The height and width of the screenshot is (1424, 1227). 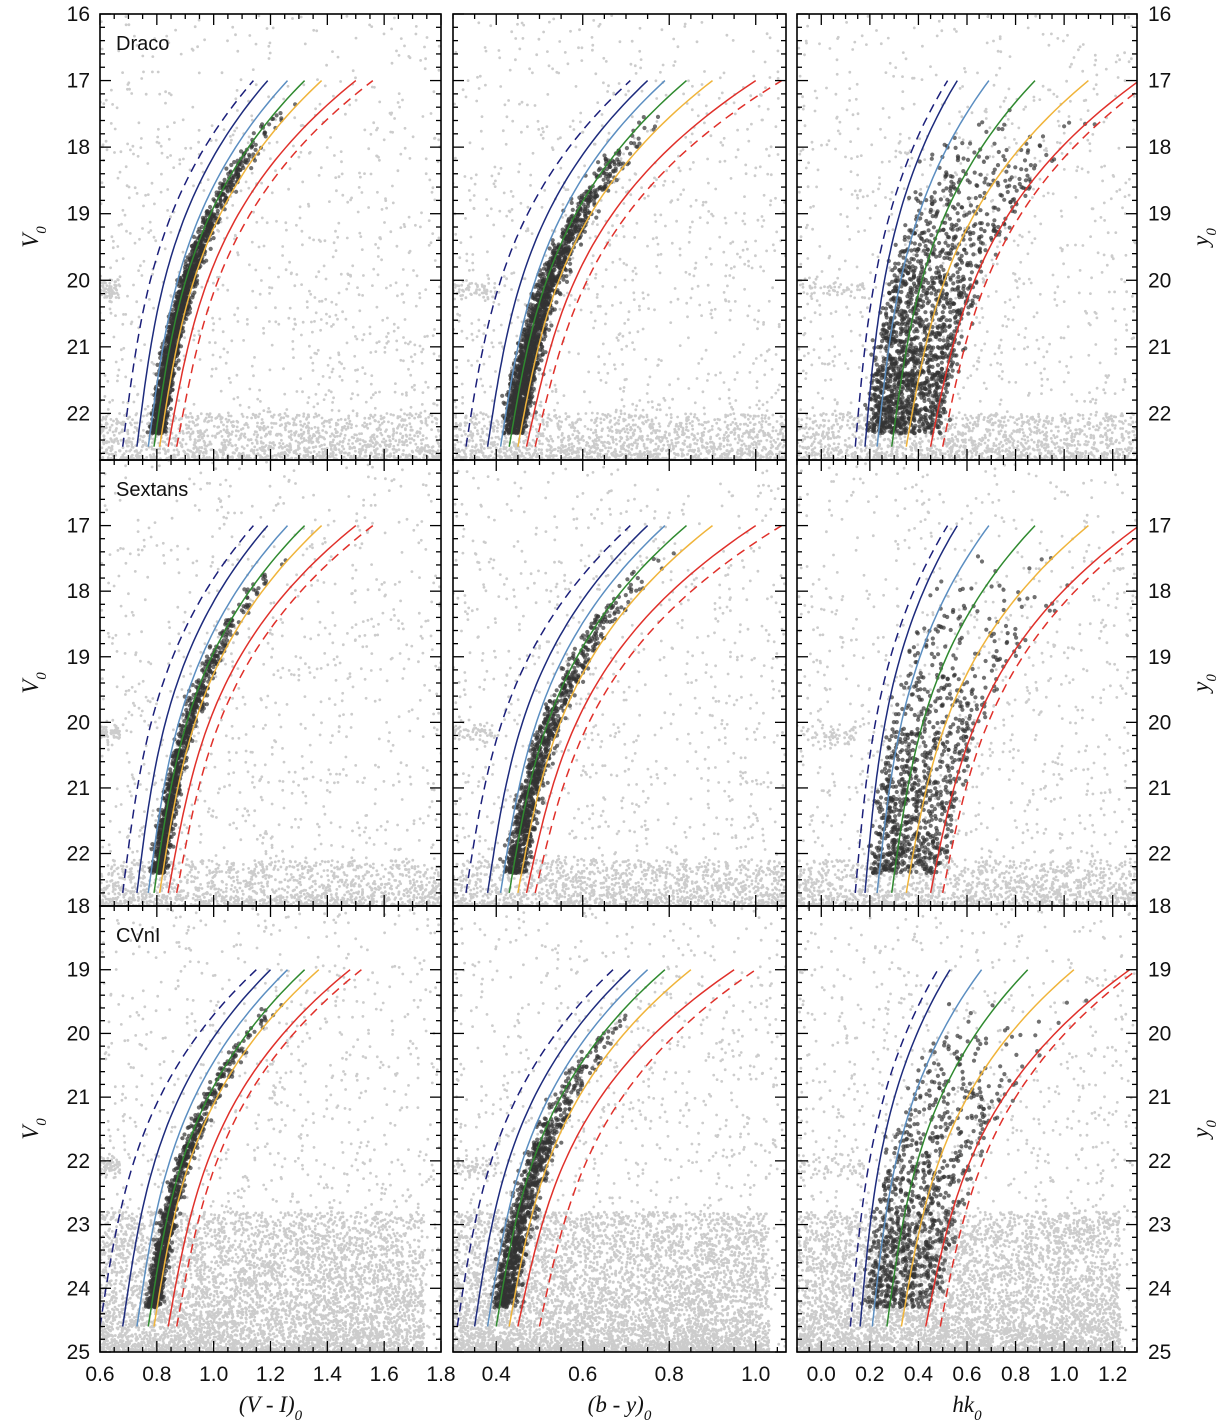 What do you see at coordinates (262, 263) in the screenshot?
I see `isochrone-red` at bounding box center [262, 263].